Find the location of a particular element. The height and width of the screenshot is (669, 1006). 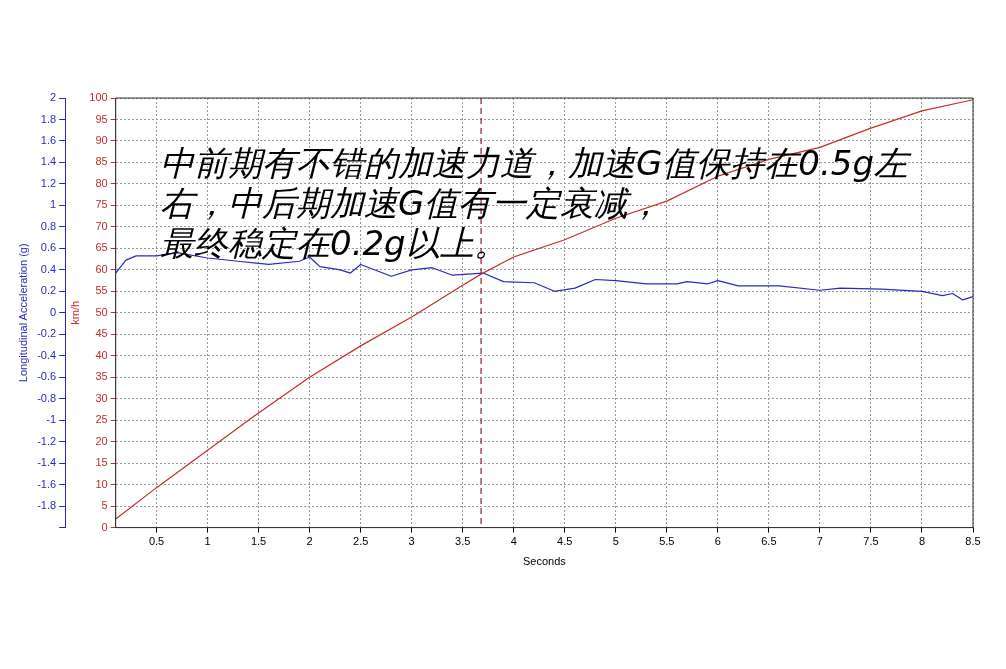

x-tick-label: 7 is located at coordinates (819, 541).